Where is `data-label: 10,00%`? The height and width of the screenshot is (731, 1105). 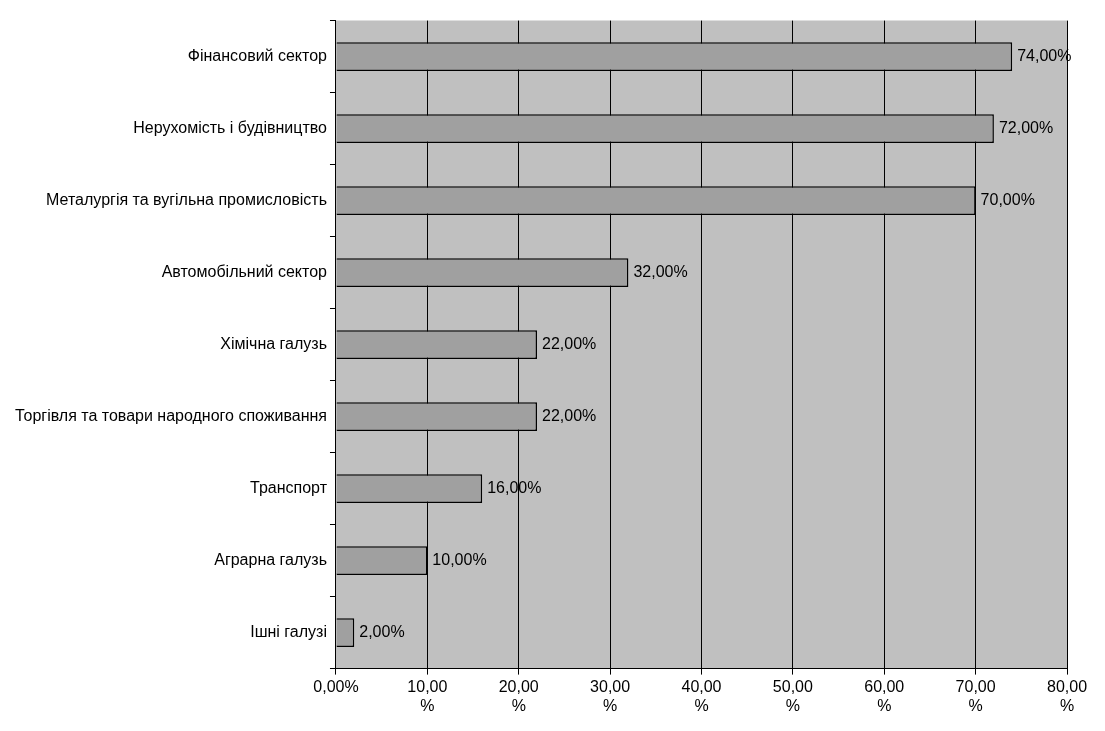 data-label: 10,00% is located at coordinates (459, 560).